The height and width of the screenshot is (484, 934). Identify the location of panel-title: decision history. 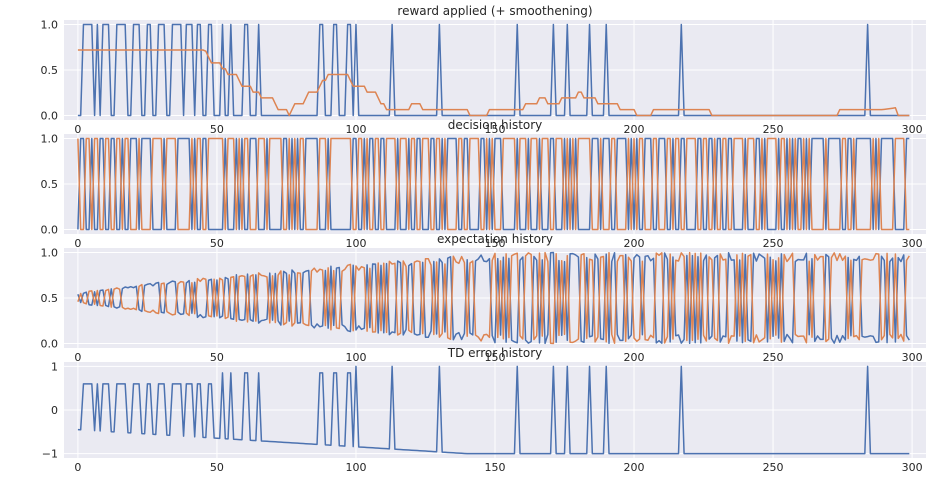
(495, 125).